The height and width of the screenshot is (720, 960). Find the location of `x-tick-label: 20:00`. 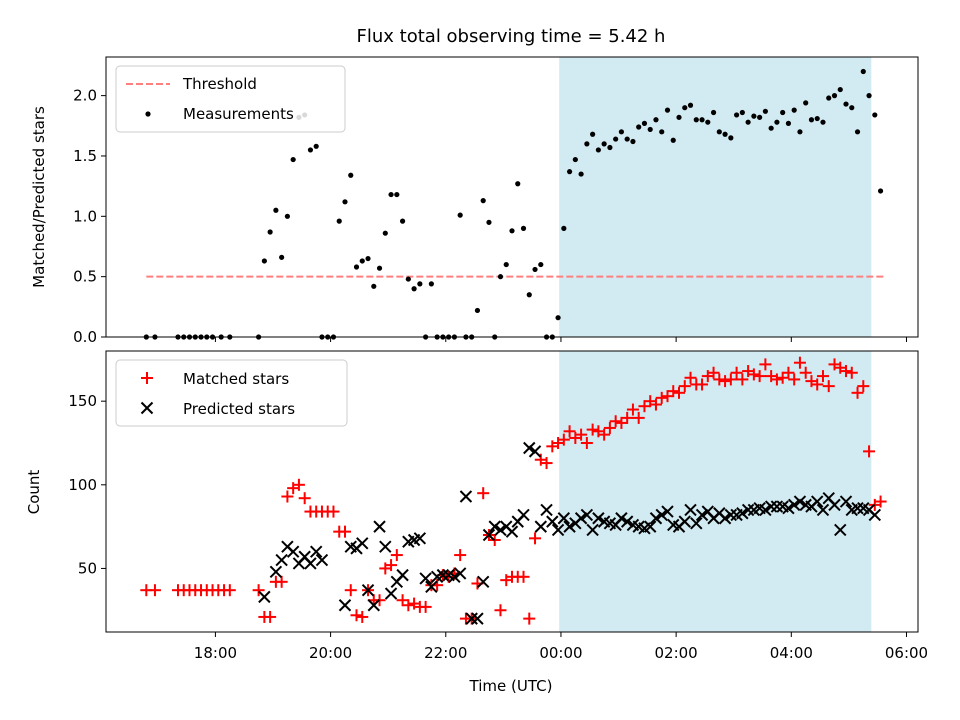

x-tick-label: 20:00 is located at coordinates (330, 653).